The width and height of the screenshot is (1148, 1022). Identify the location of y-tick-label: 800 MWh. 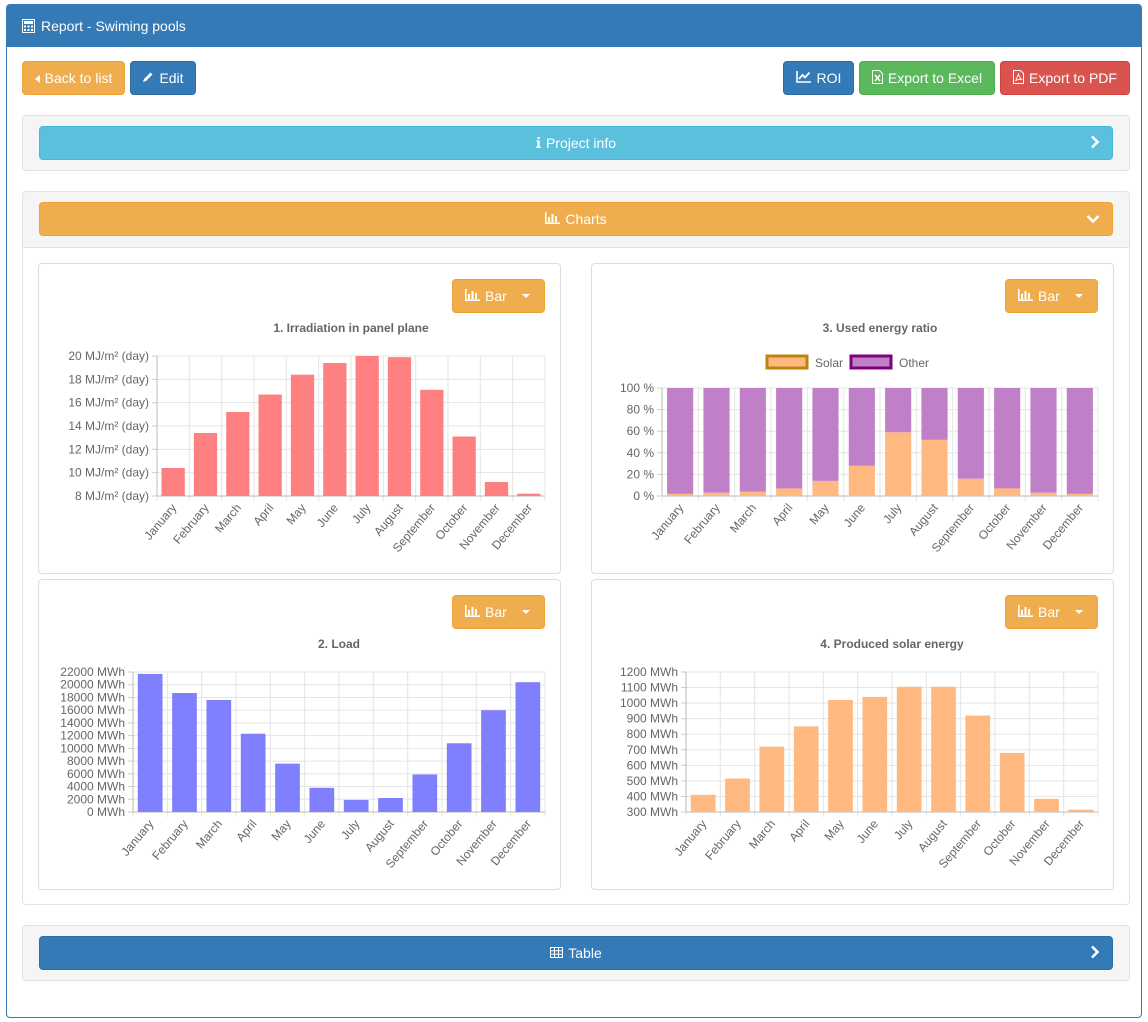
(652, 734).